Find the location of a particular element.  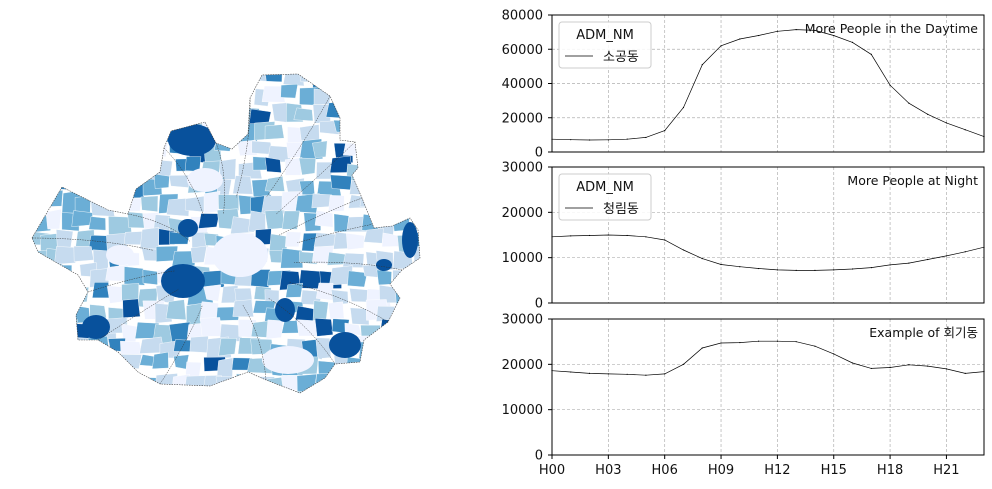

y-tick-label: 10000 is located at coordinates (522, 410).